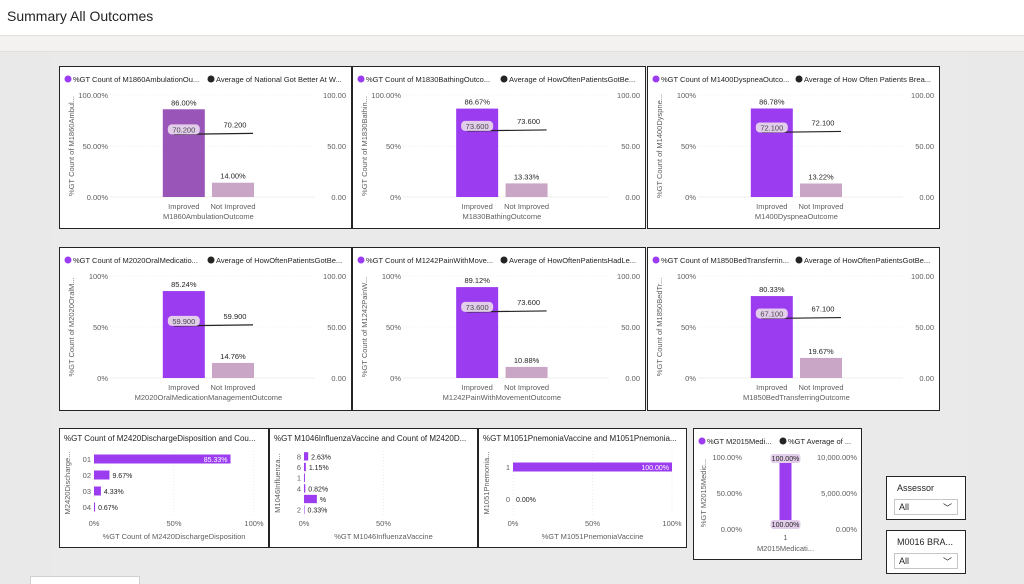  Describe the element at coordinates (299, 510) in the screenshot. I see `y-tick-label: 2` at that location.